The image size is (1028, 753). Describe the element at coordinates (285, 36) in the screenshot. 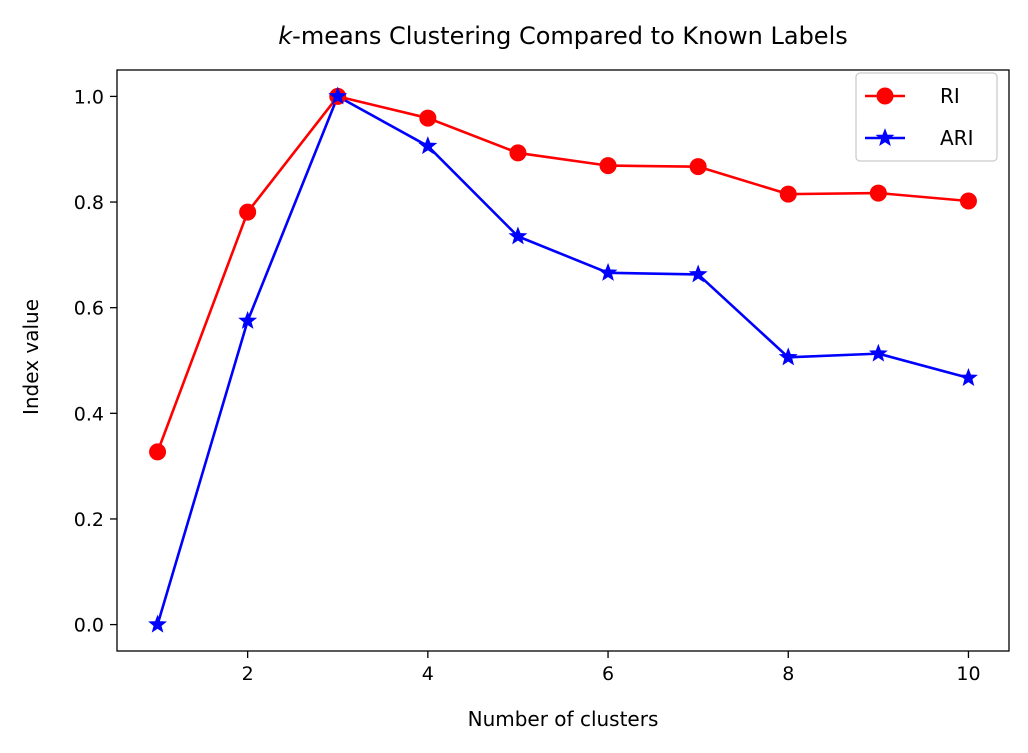

I see `chart-title-italic: k` at that location.